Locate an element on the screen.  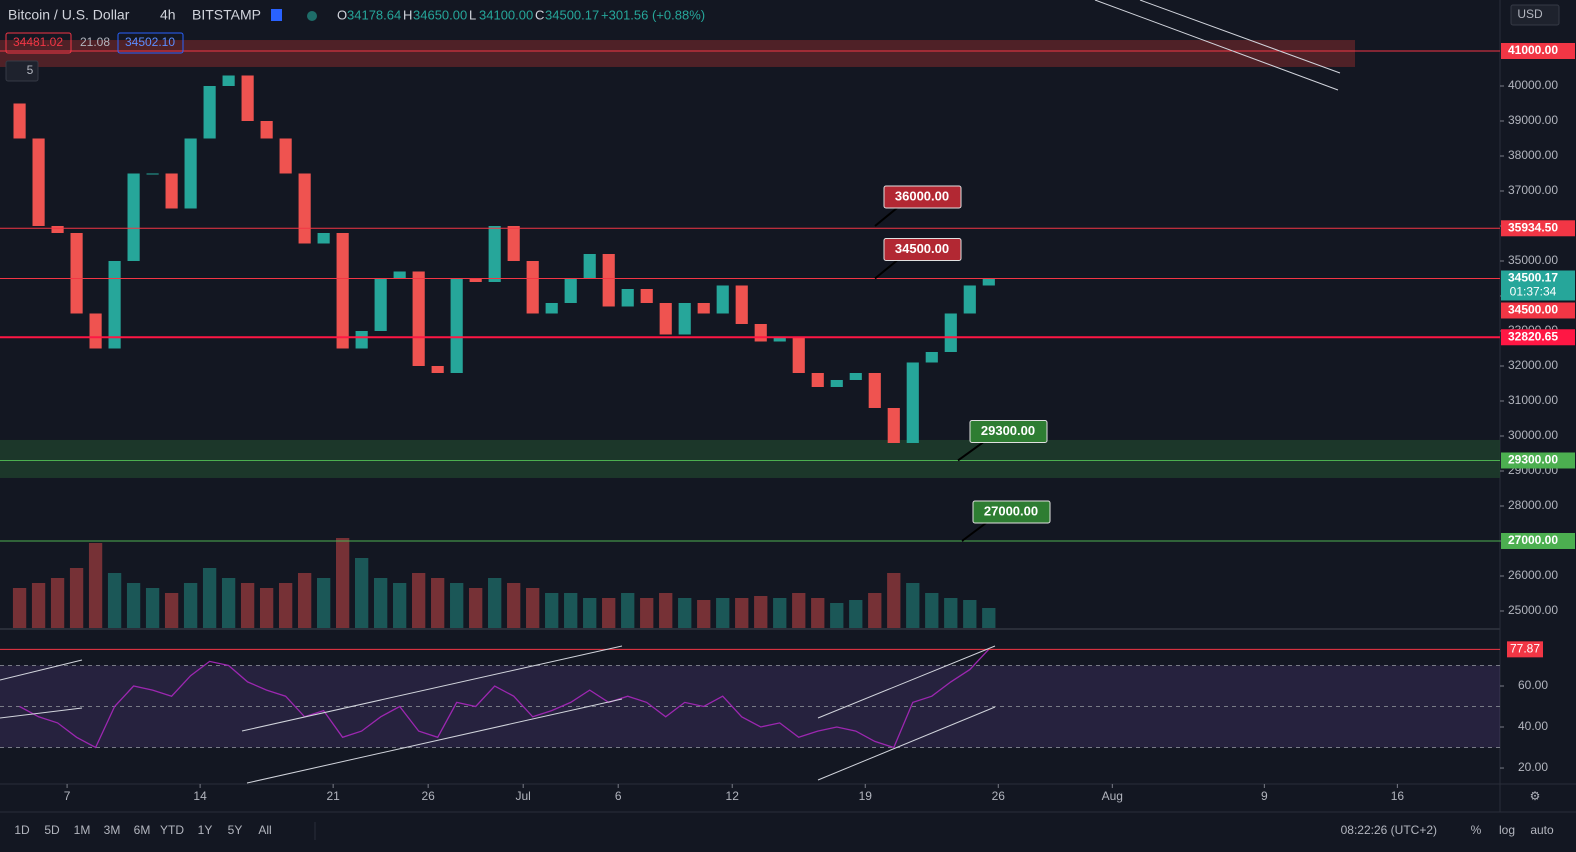
ohlc-value: 34650.00 is located at coordinates (440, 14).